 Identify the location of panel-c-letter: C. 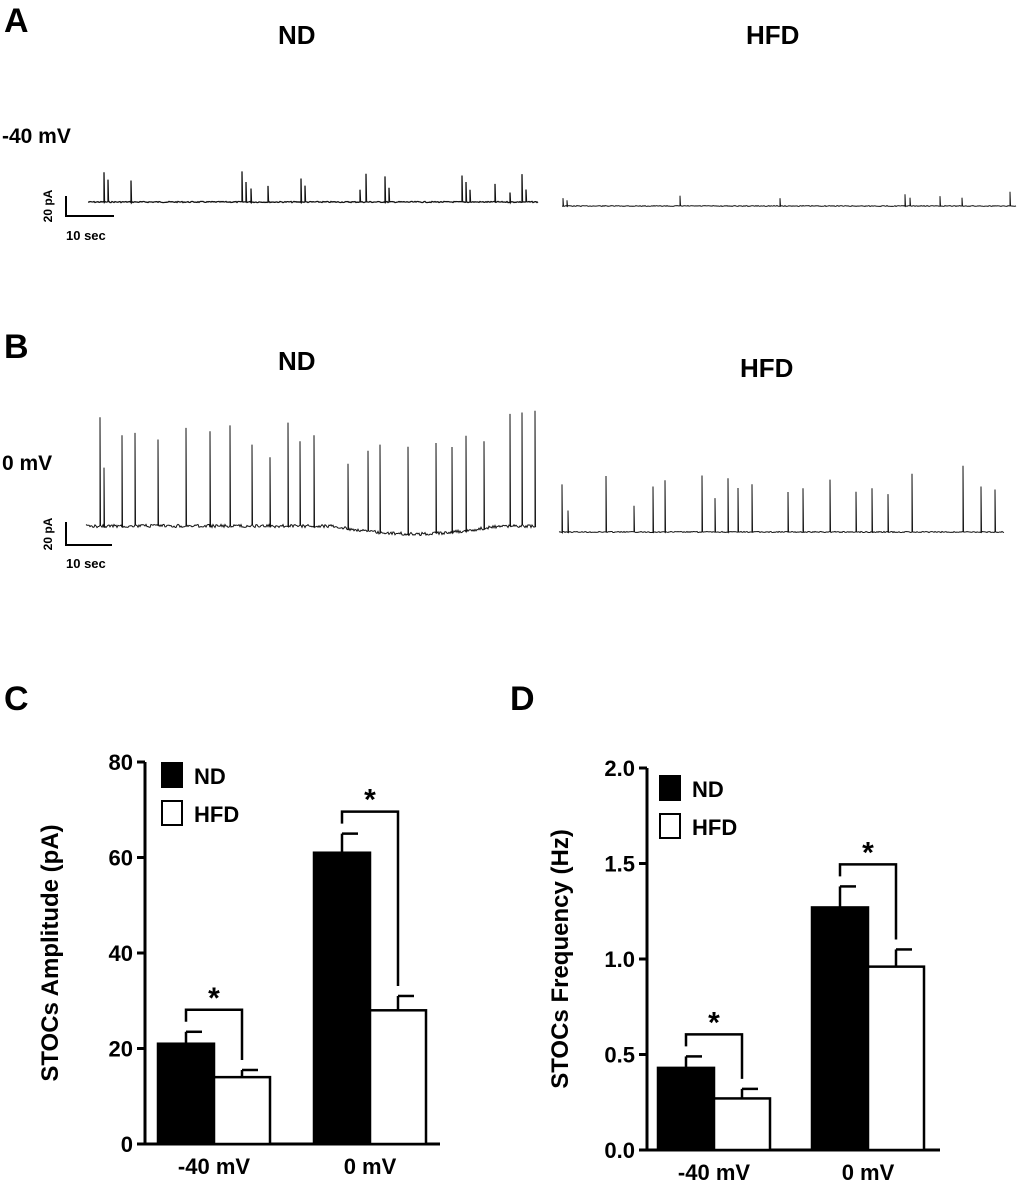
(16, 699).